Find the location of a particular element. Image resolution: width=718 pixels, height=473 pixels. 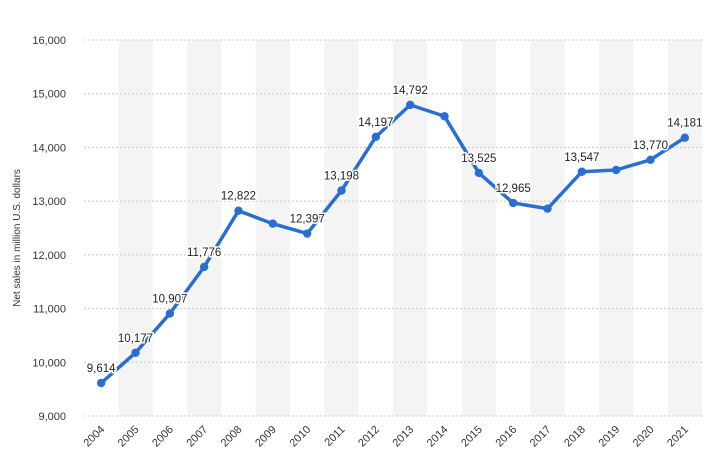

data-label: 14,197 is located at coordinates (375, 123).